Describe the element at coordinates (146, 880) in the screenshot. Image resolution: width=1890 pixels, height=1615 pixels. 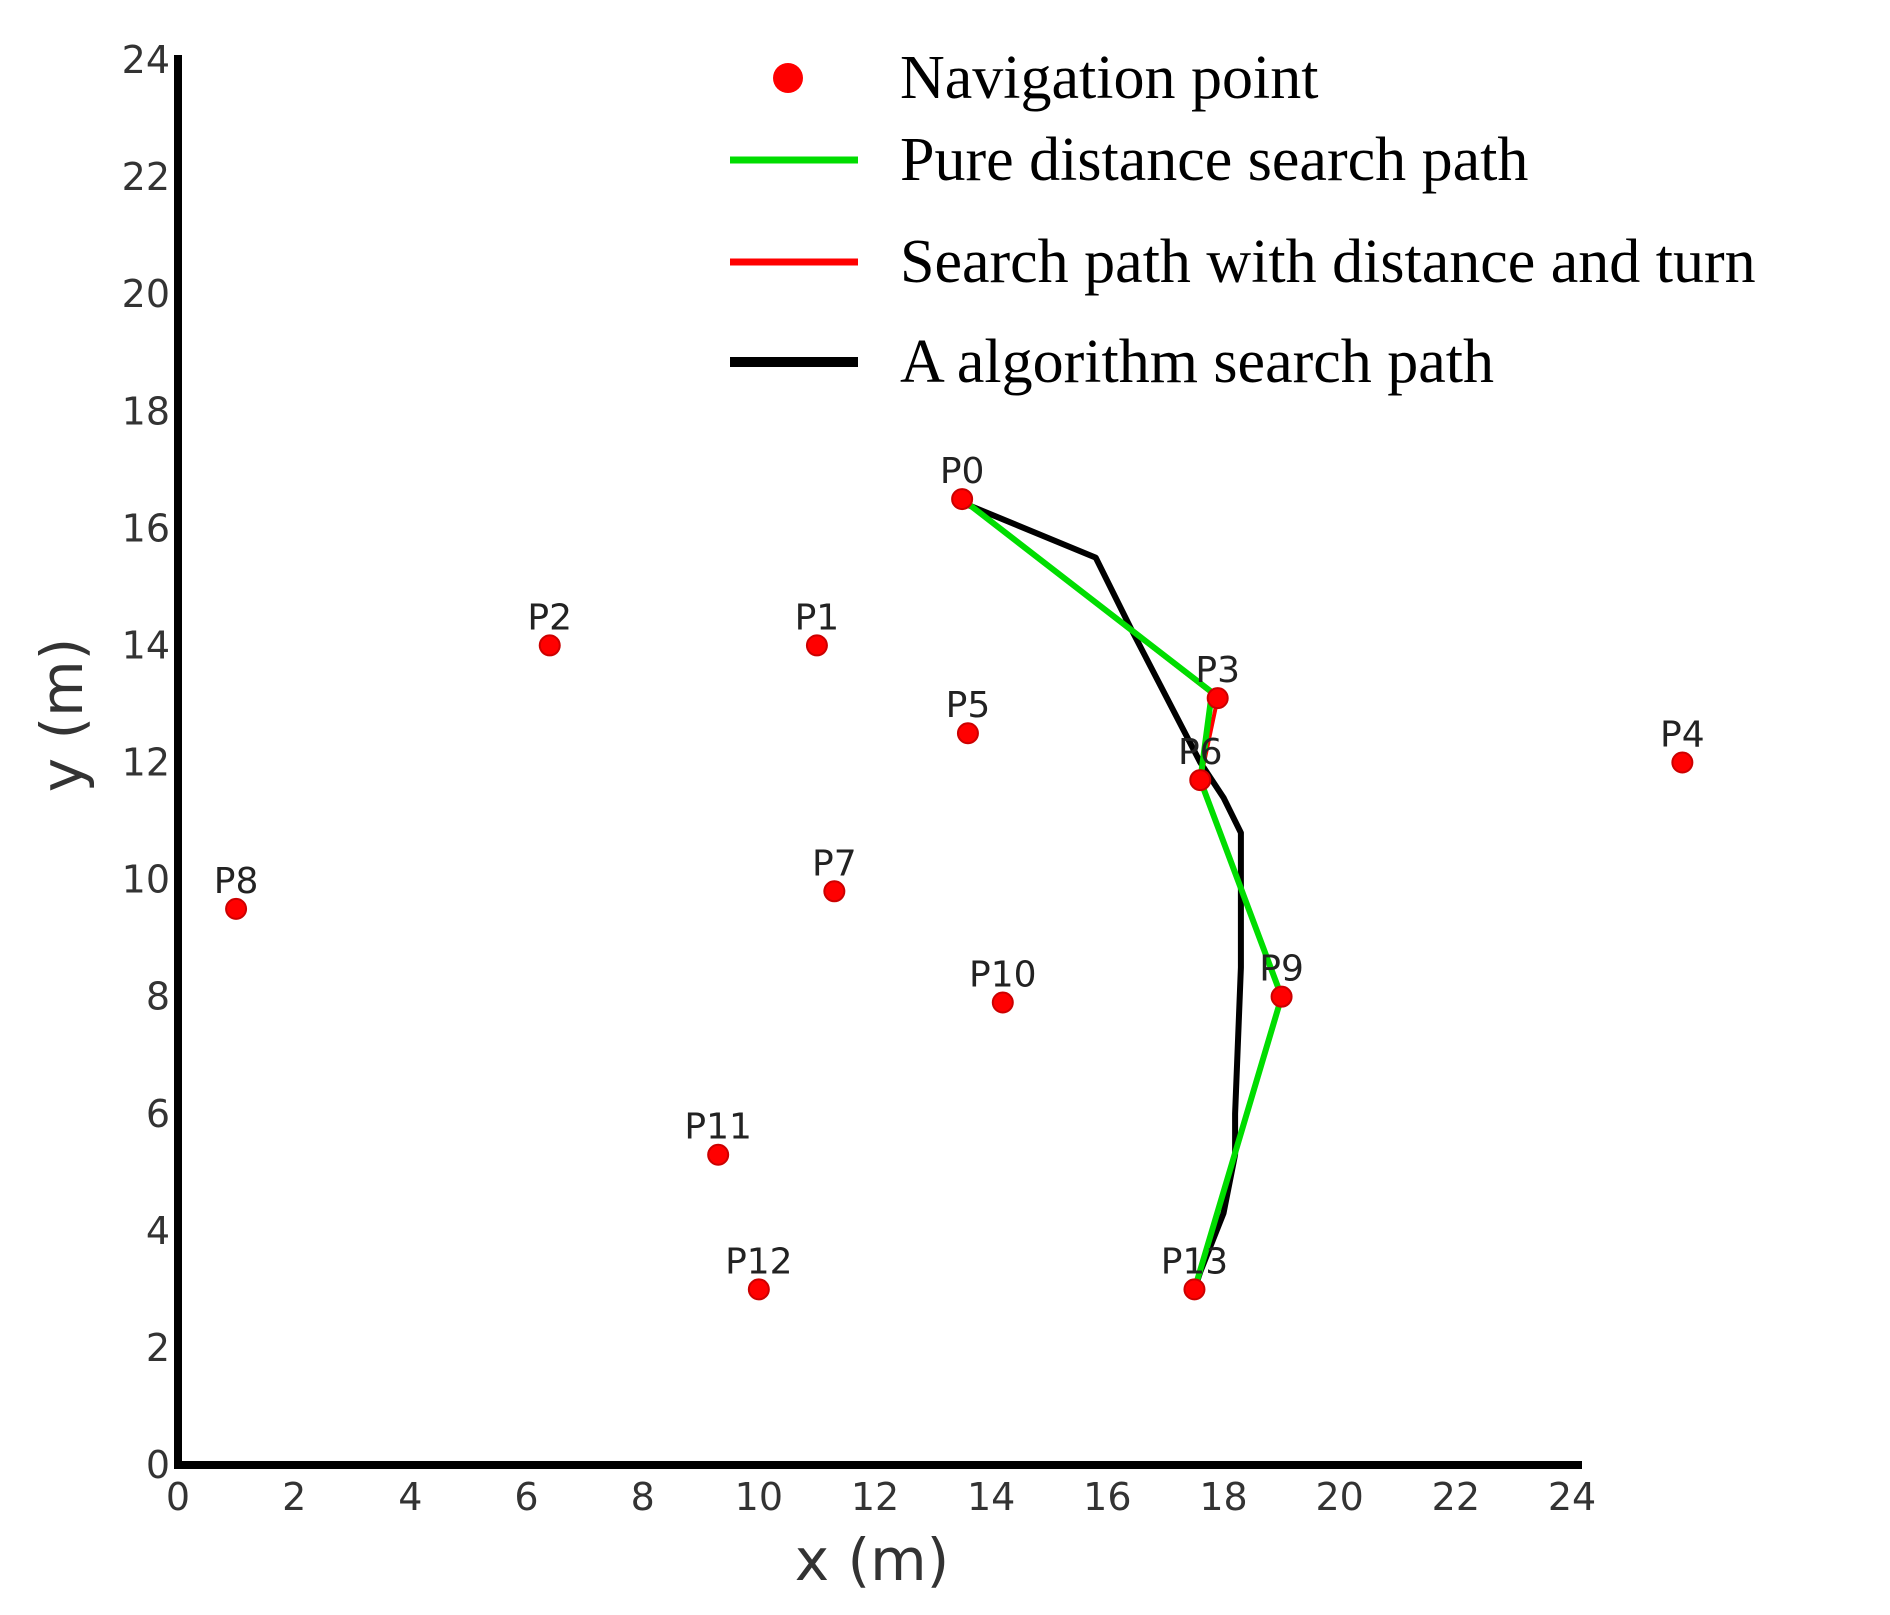
I see `y-tick-label: 10` at that location.